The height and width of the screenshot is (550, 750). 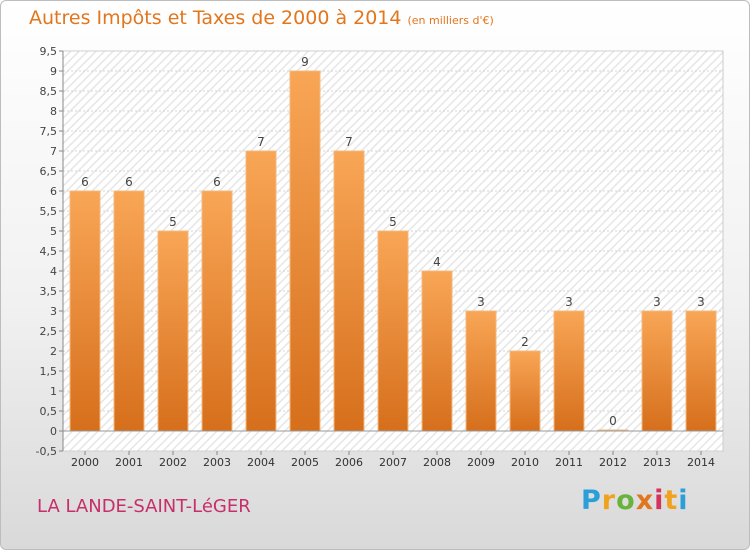 What do you see at coordinates (49, 171) in the screenshot?
I see `y-tick-label: 6,5` at bounding box center [49, 171].